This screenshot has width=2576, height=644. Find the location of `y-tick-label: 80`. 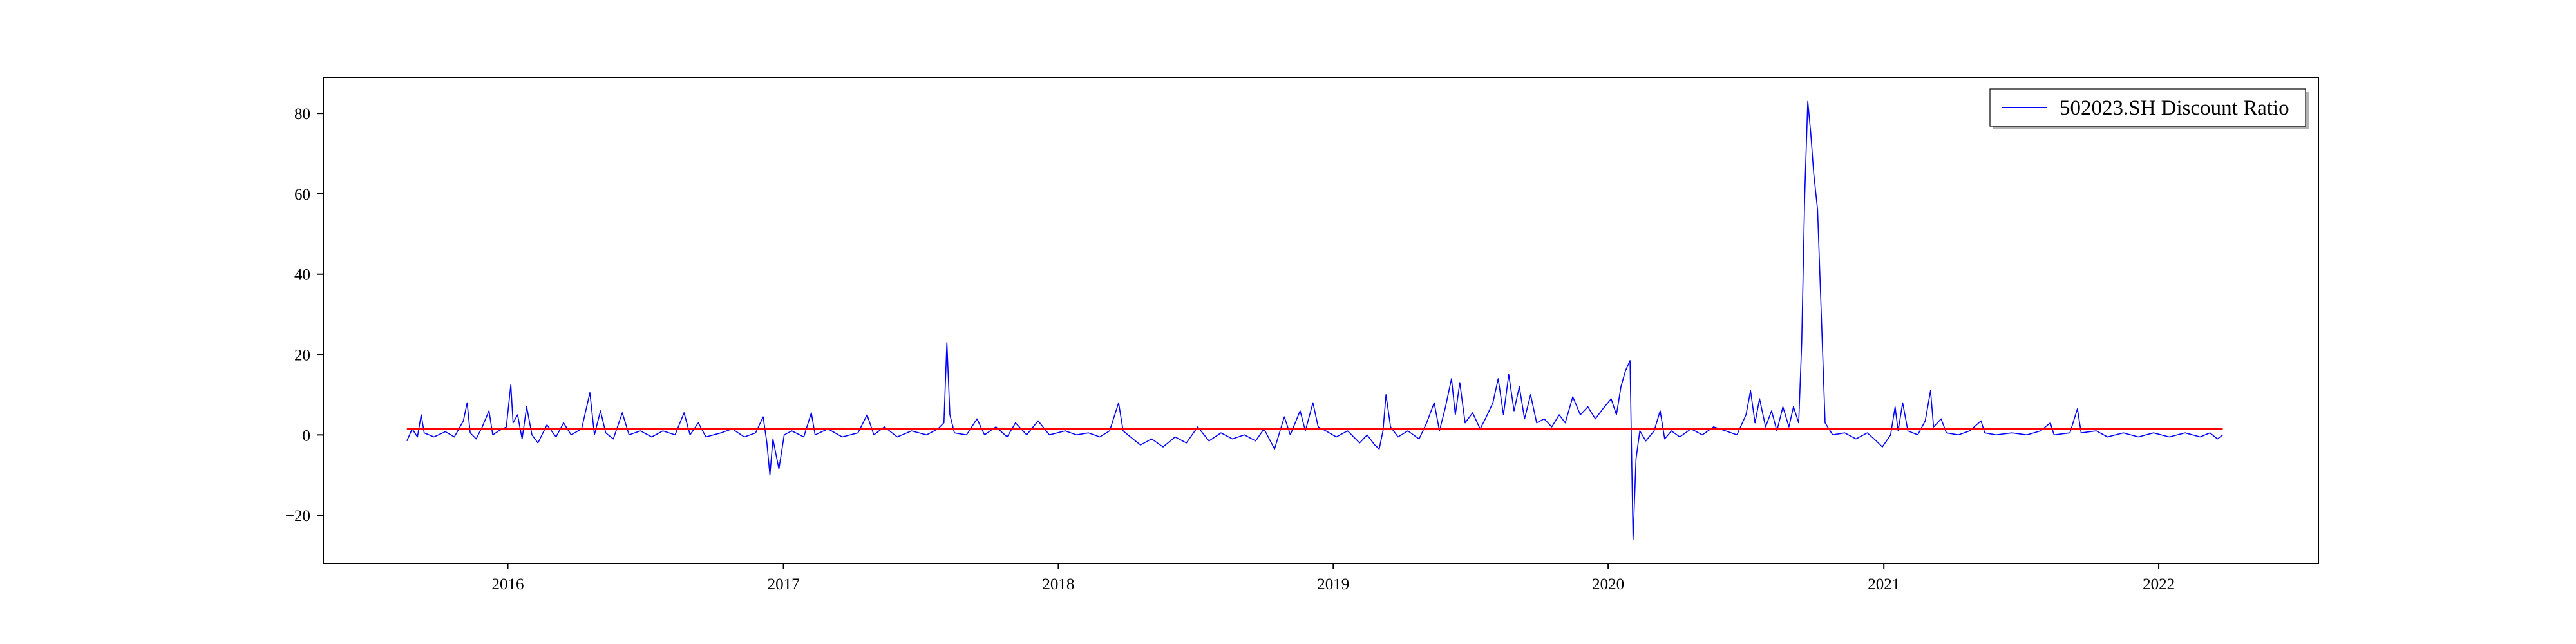

y-tick-label: 80 is located at coordinates (302, 115).